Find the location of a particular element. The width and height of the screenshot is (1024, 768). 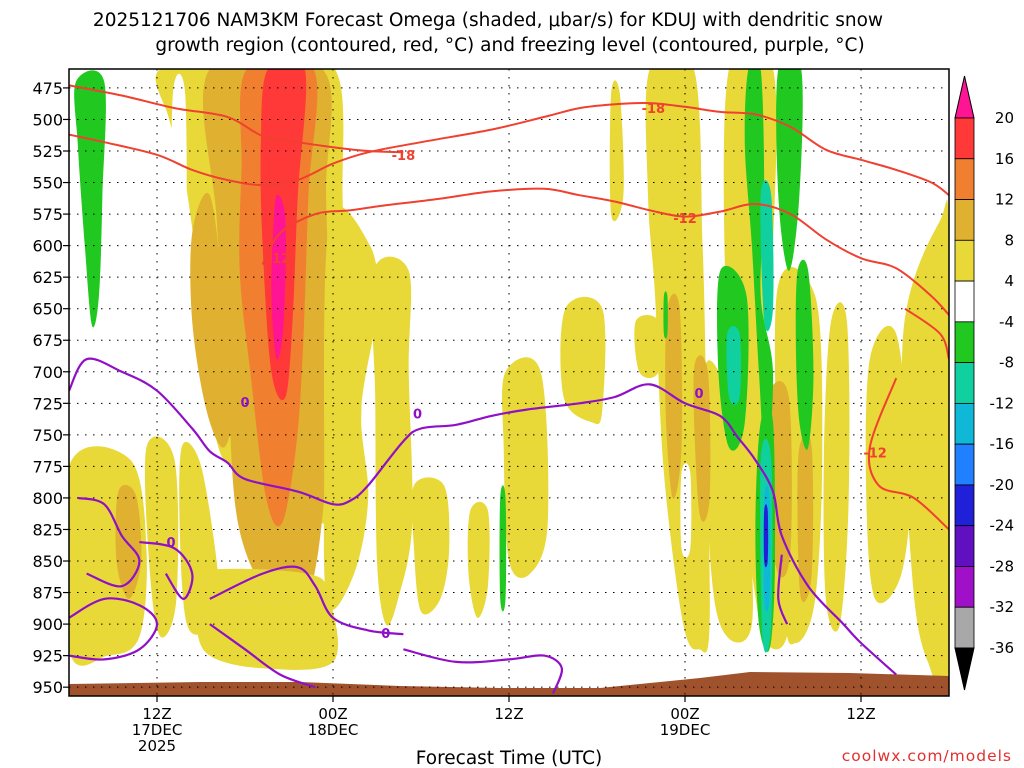

y-tick-label: 625 is located at coordinates (47, 277).